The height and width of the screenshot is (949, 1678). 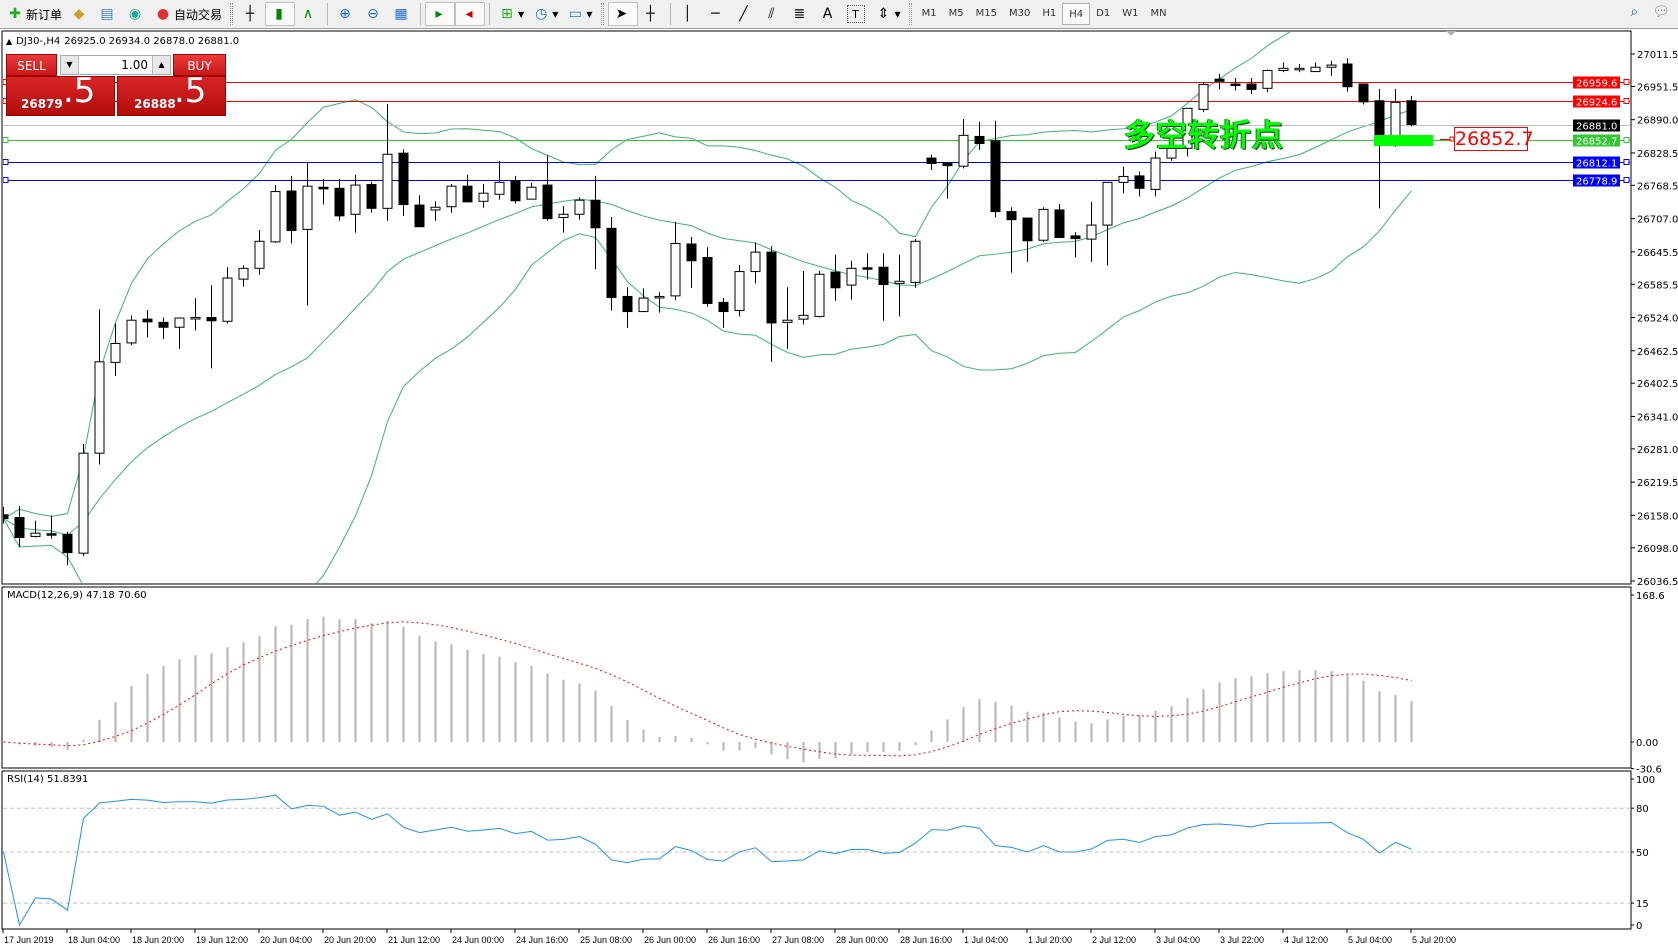 I want to click on lot-decrease-button: ▼, so click(x=70, y=65).